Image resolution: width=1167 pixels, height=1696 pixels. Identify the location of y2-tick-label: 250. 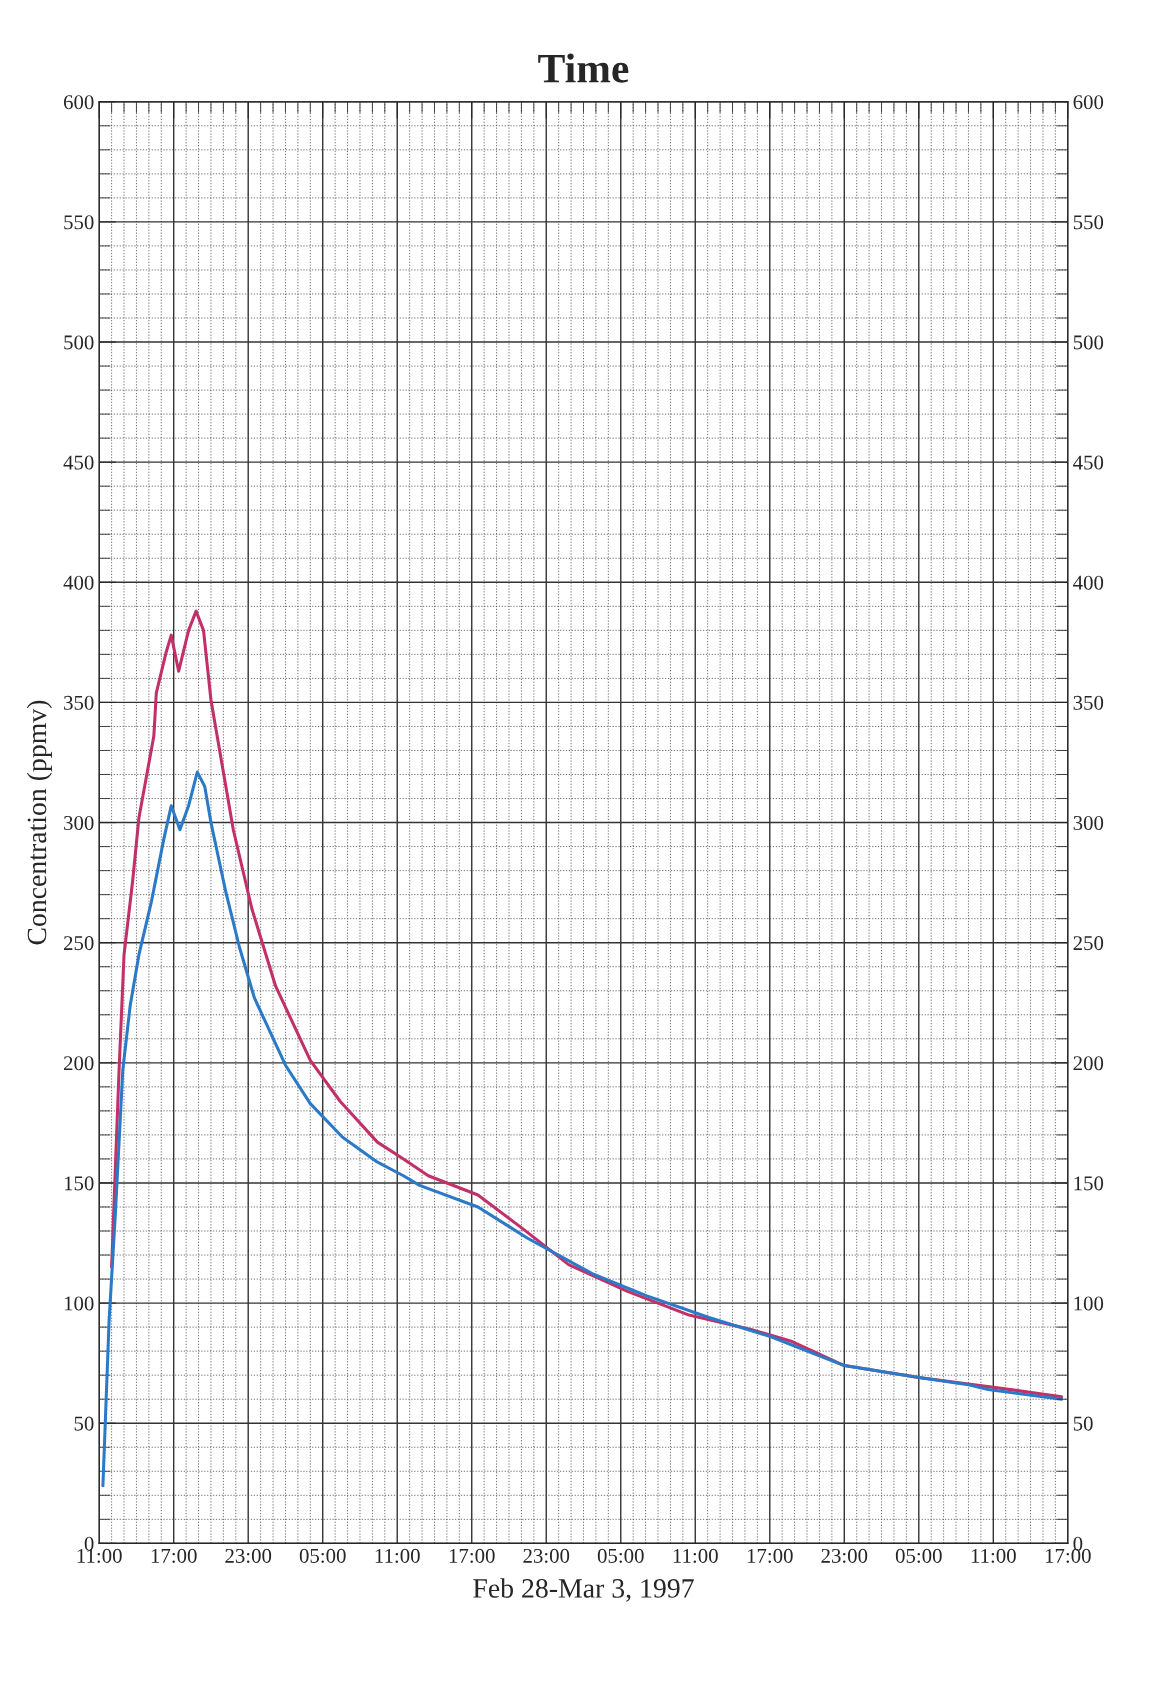
(1088, 943).